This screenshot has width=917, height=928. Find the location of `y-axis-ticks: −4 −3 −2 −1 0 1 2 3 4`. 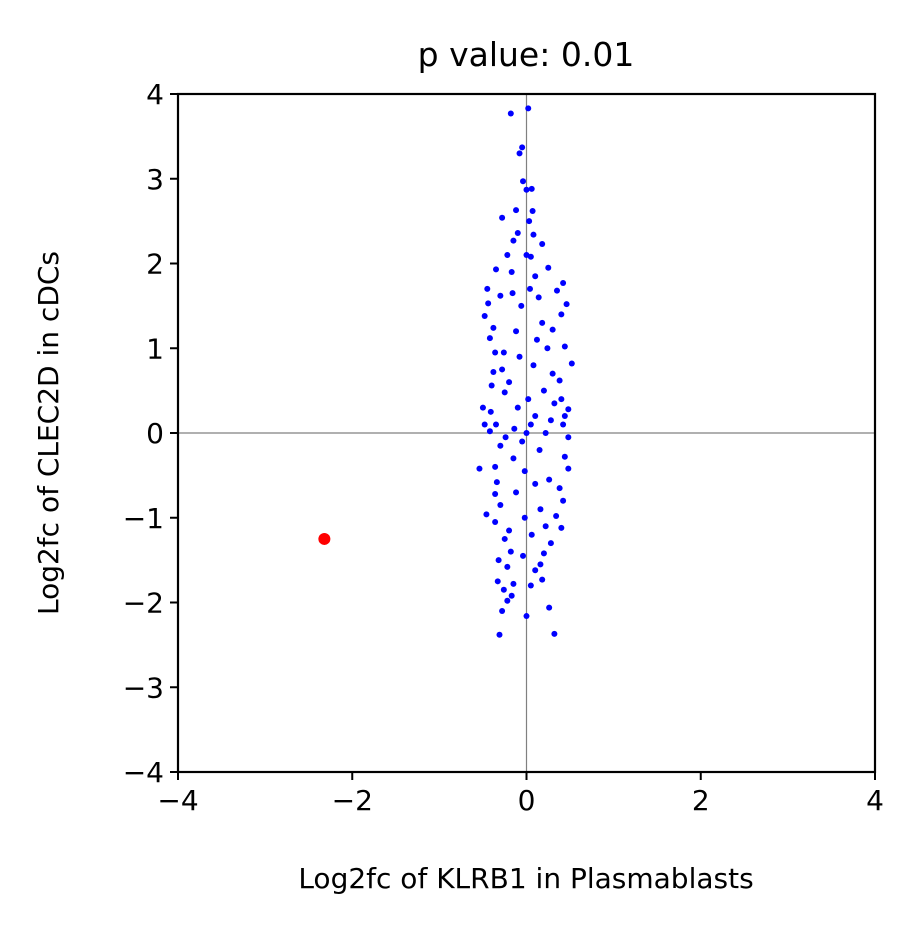

y-axis-ticks: −4 −3 −2 −1 0 1 2 3 4 is located at coordinates (150, 433).